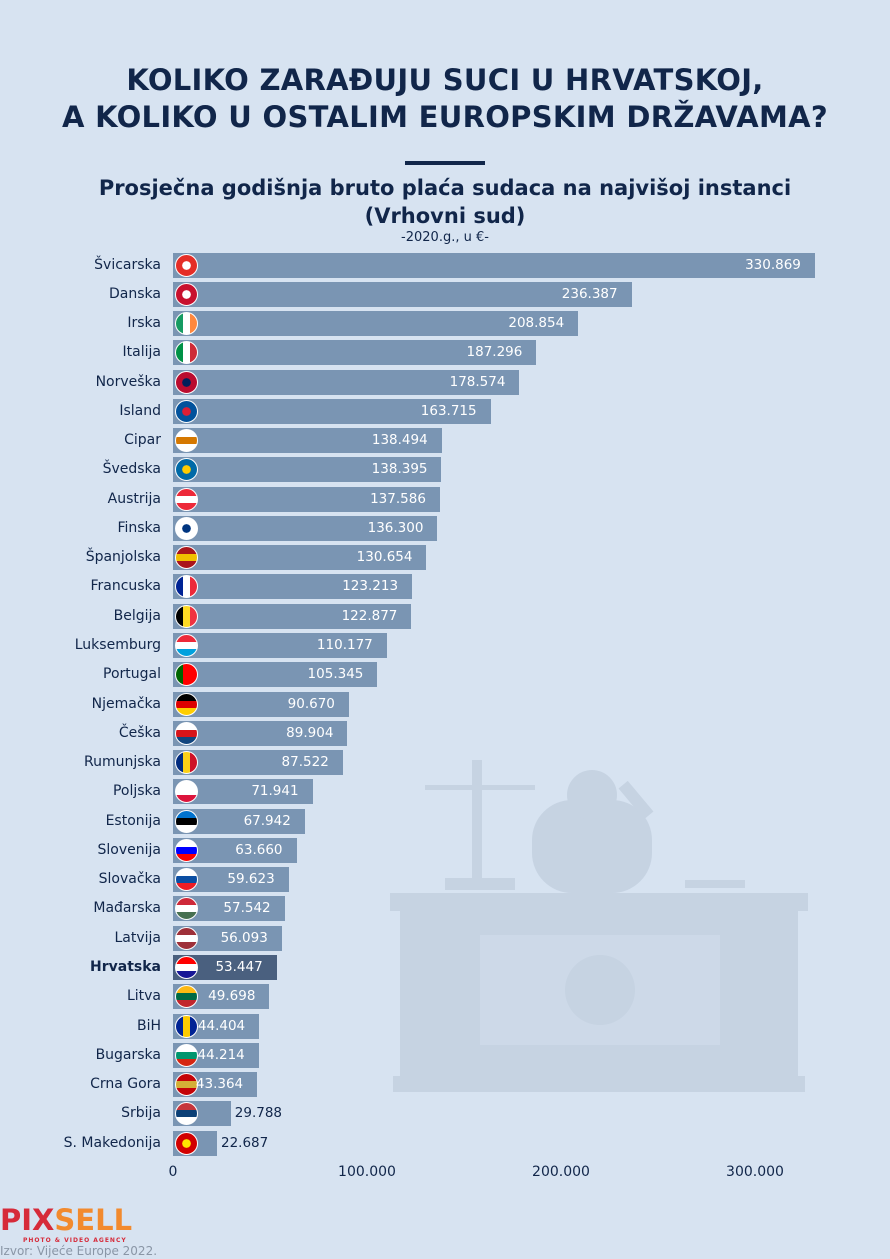  I want to click on title-line-2: A KOLIKO U OSTALIM EUROPSKIM DRŽAVAMA?, so click(445, 117).